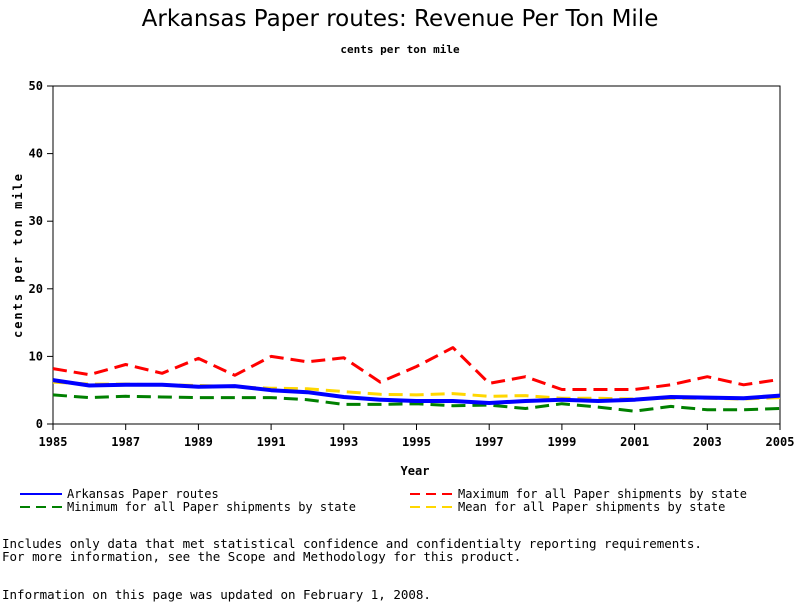 Image resolution: width=800 pixels, height=602 pixels. What do you see at coordinates (634, 442) in the screenshot?
I see `x-tick-label: 2001` at bounding box center [634, 442].